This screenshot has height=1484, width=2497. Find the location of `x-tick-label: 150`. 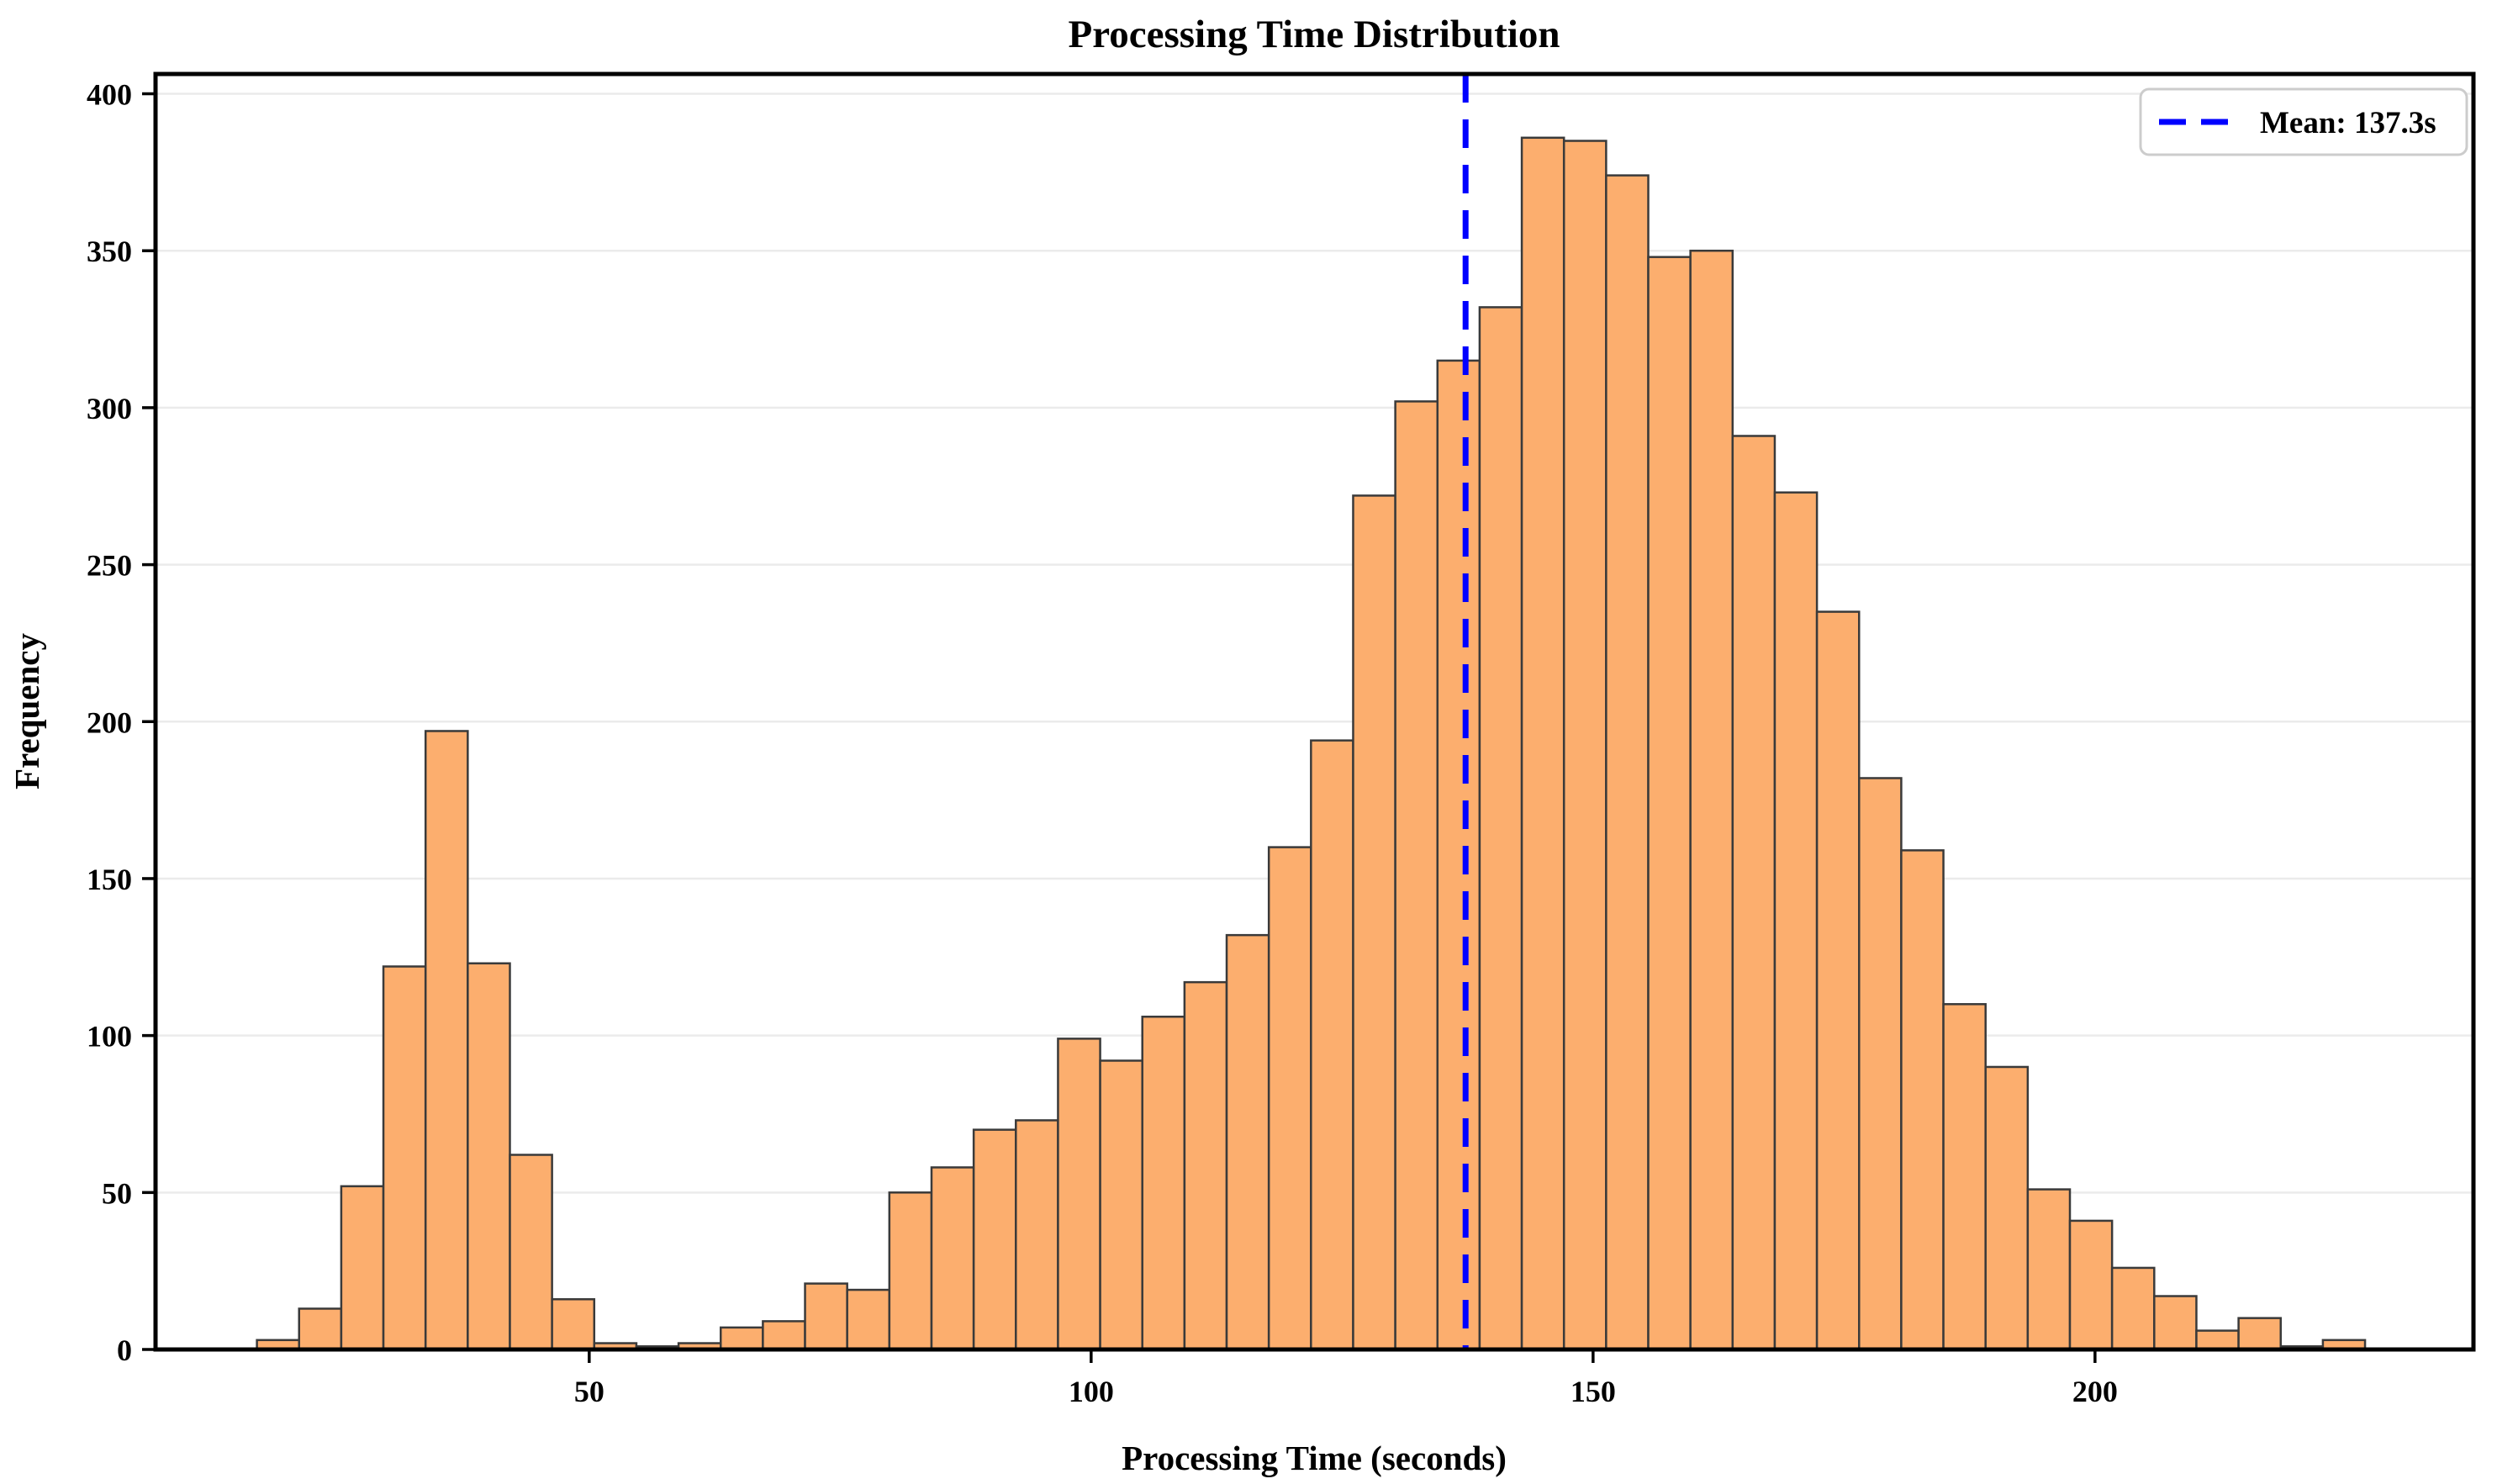

x-tick-label: 150 is located at coordinates (1593, 1391).